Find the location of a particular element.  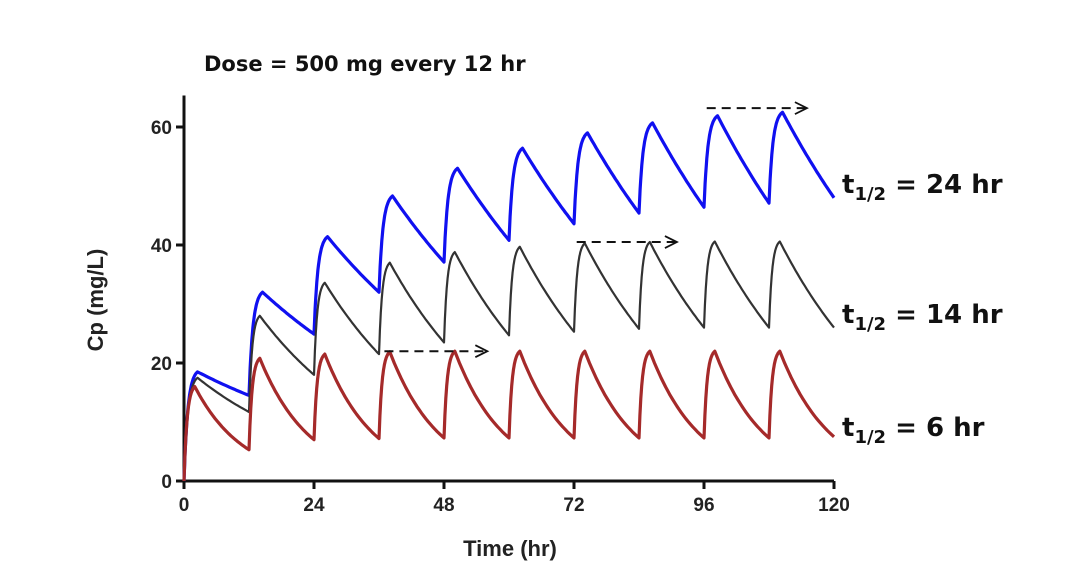

x-tick-label: 48 is located at coordinates (443, 505).